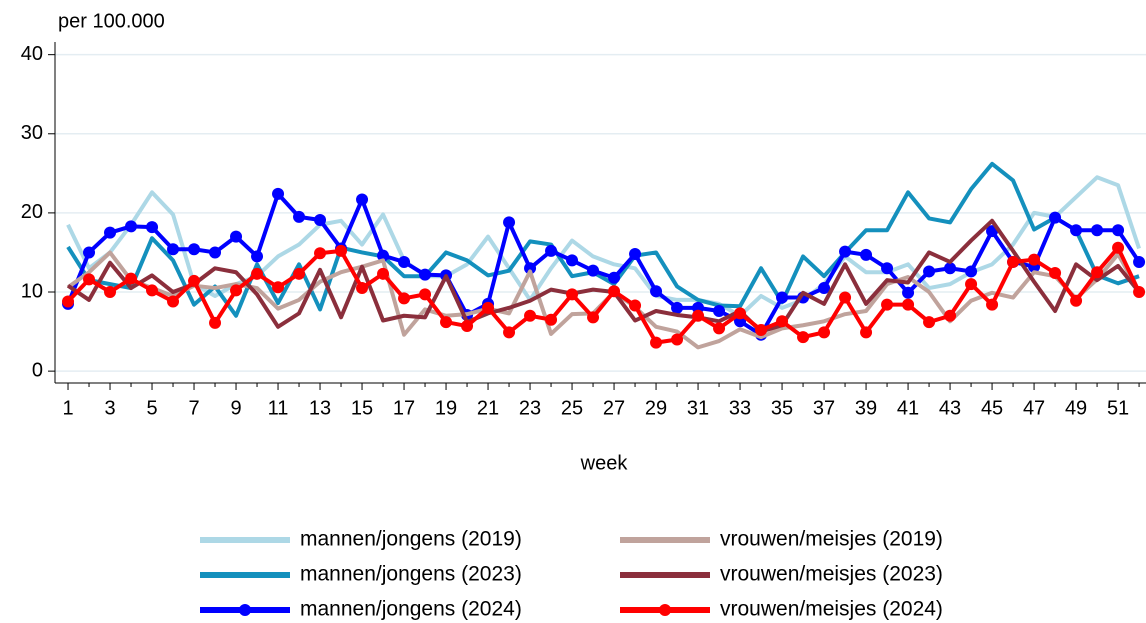 Image resolution: width=1146 pixels, height=623 pixels. What do you see at coordinates (278, 408) in the screenshot?
I see `x-tick-label: 11` at bounding box center [278, 408].